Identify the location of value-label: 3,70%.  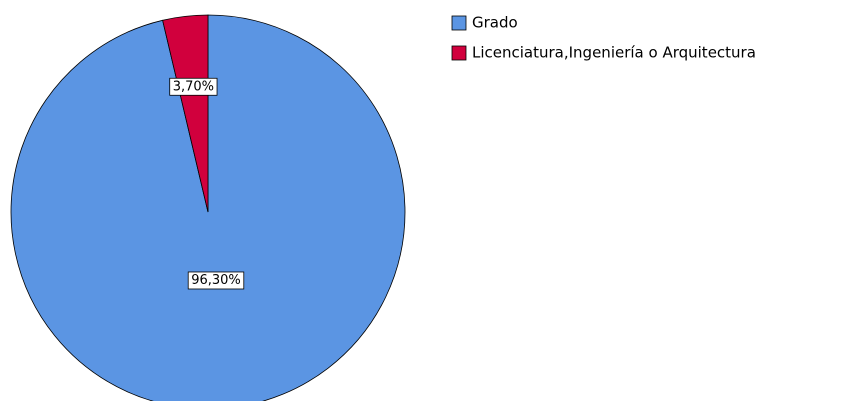
(193, 86).